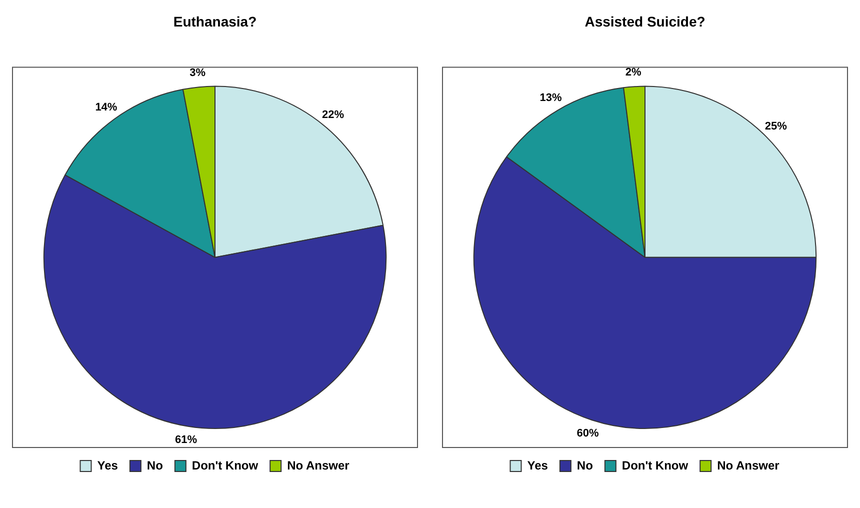 Image resolution: width=860 pixels, height=508 pixels. I want to click on data-label: 61%, so click(186, 440).